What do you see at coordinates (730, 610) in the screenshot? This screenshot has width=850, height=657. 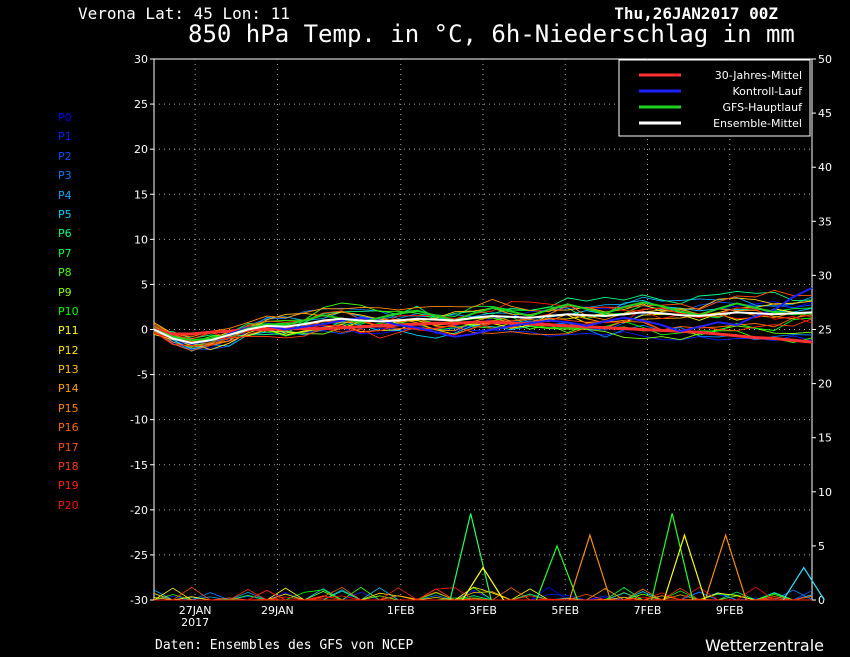 I see `tick-label-x: 9FEB` at bounding box center [730, 610].